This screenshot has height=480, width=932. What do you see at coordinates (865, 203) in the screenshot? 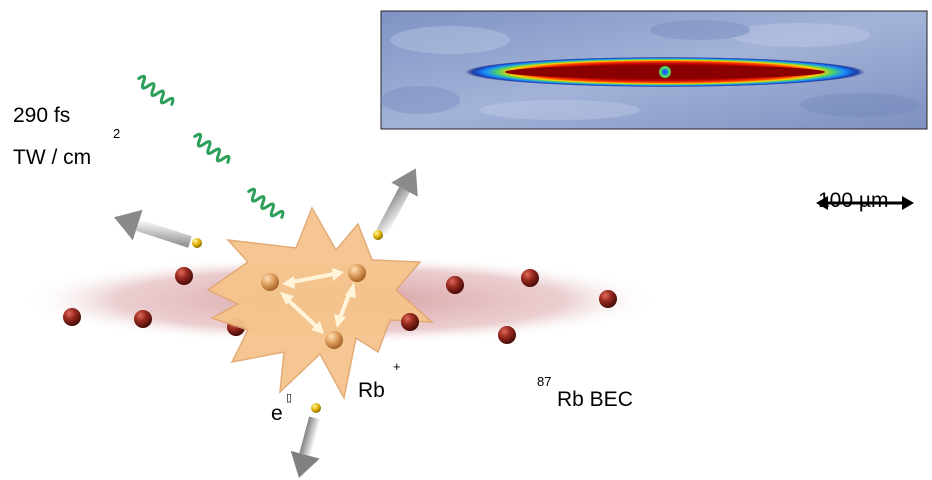
I see `scale-bar` at bounding box center [865, 203].